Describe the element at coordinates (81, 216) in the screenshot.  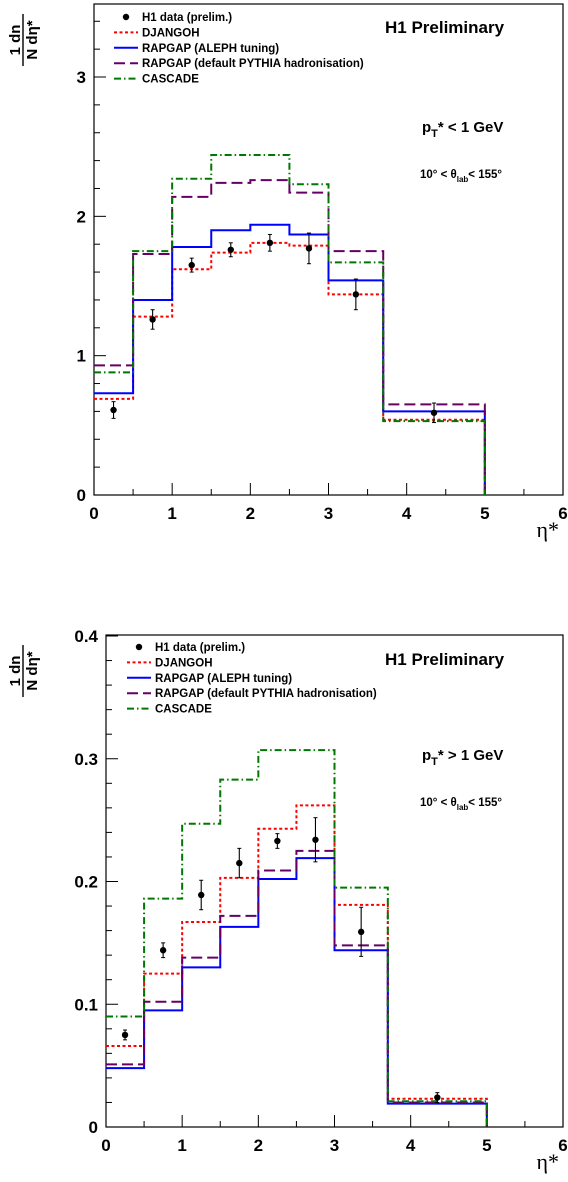
I see `y-tick-label: 2` at that location.